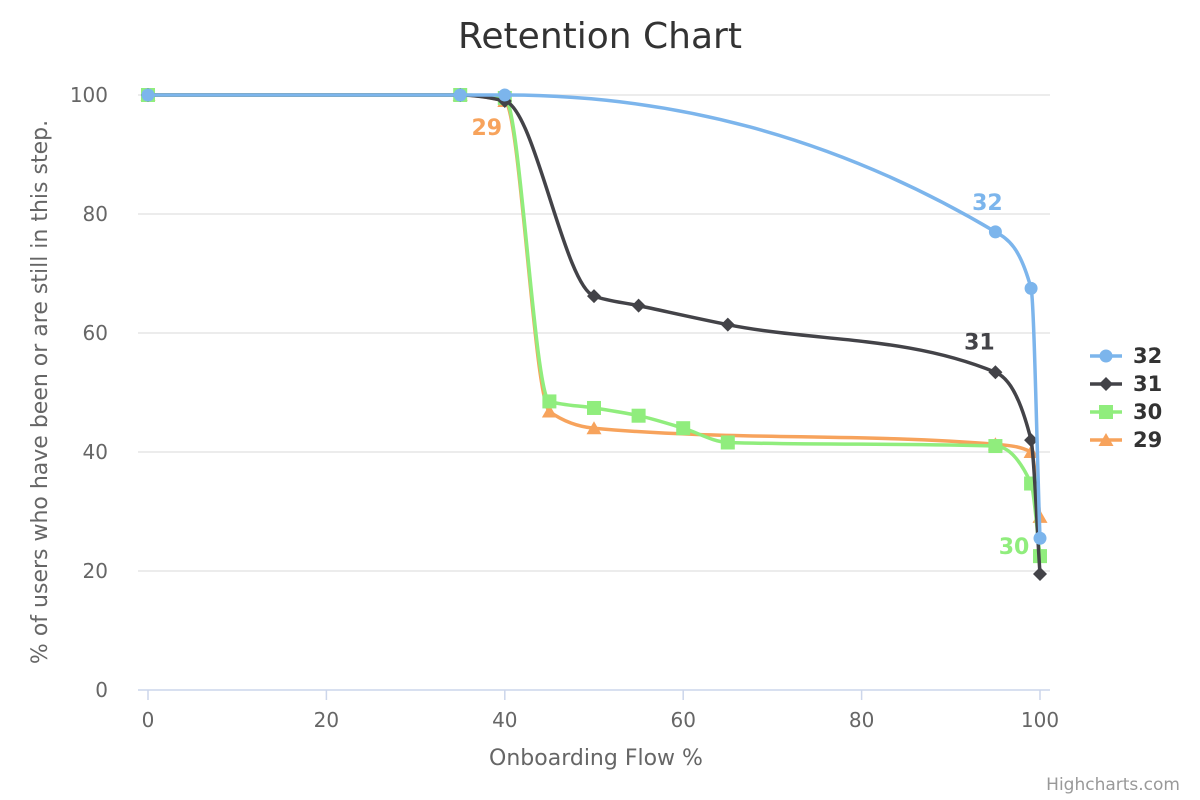 The height and width of the screenshot is (800, 1200). Describe the element at coordinates (600, 36) in the screenshot. I see `chart-title: Retention Chart` at that location.